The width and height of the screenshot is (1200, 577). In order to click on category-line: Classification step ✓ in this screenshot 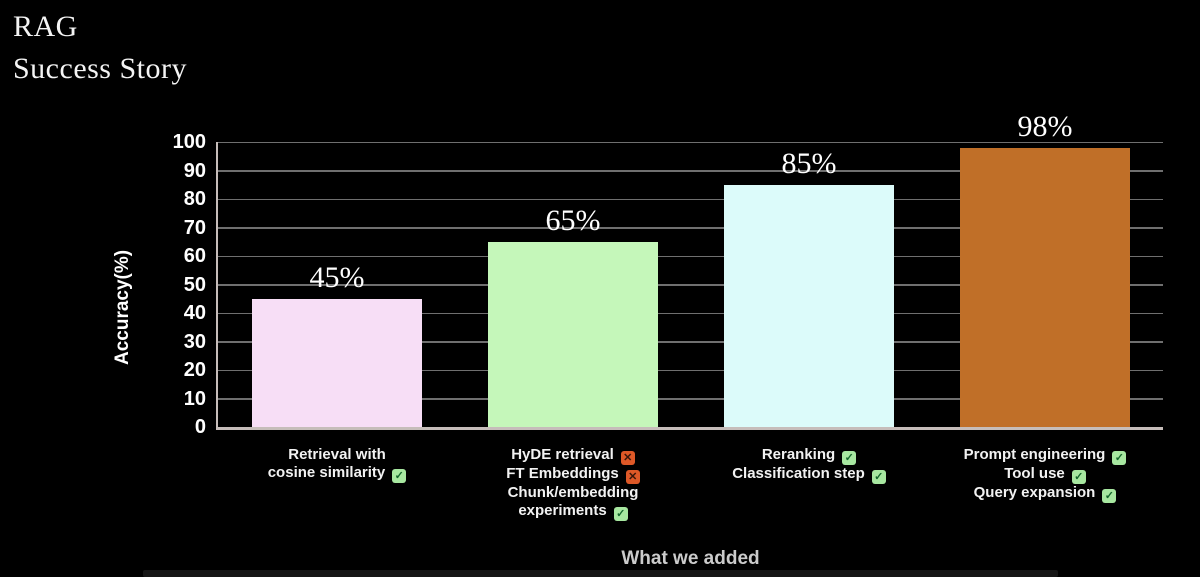, I will do `click(809, 474)`.